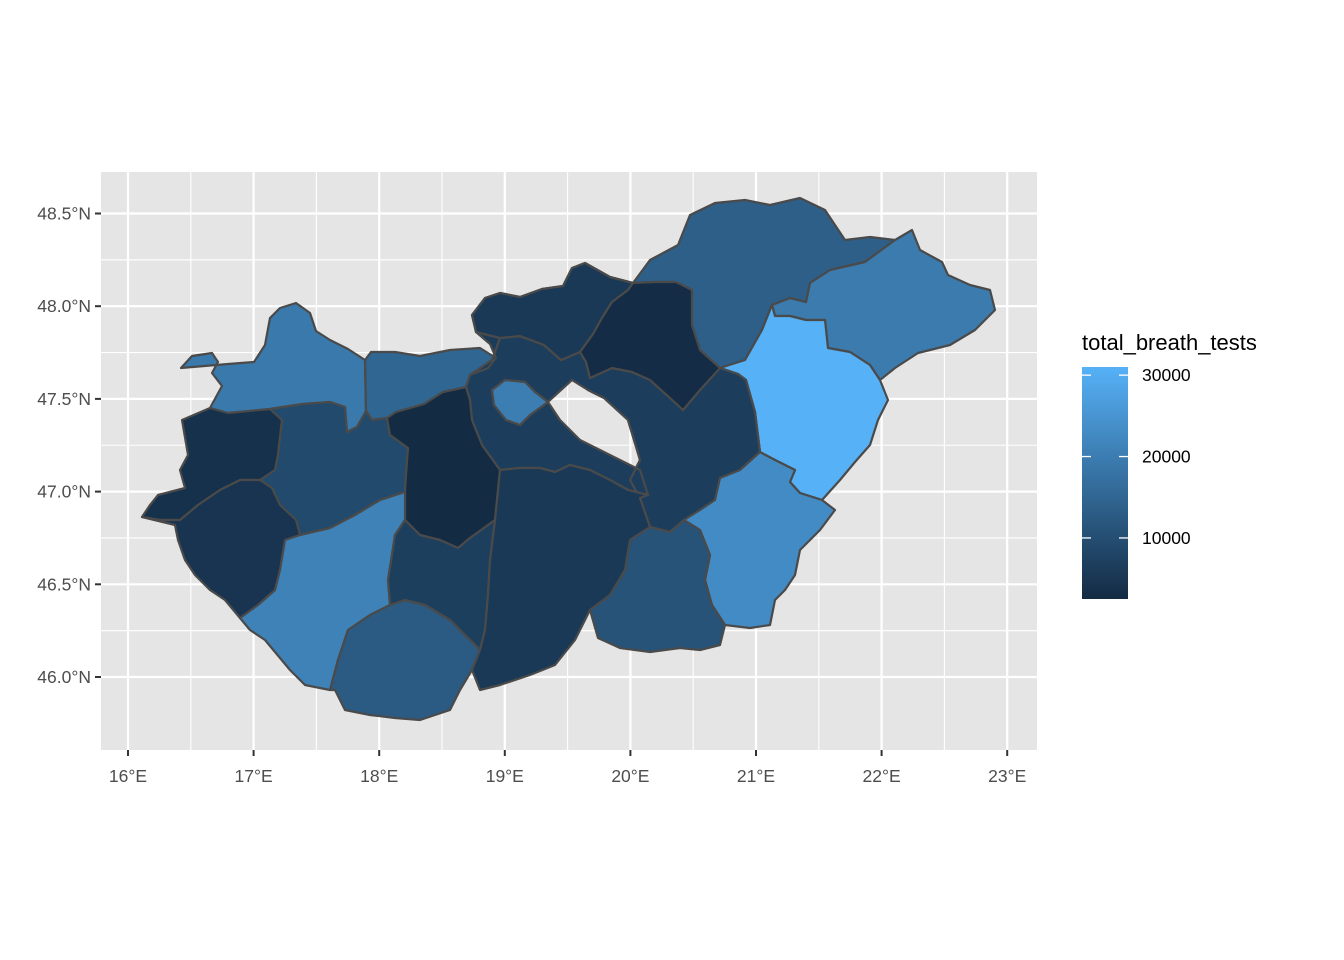 The height and width of the screenshot is (960, 1344). What do you see at coordinates (756, 776) in the screenshot?
I see `x-tick-label: 21°E` at bounding box center [756, 776].